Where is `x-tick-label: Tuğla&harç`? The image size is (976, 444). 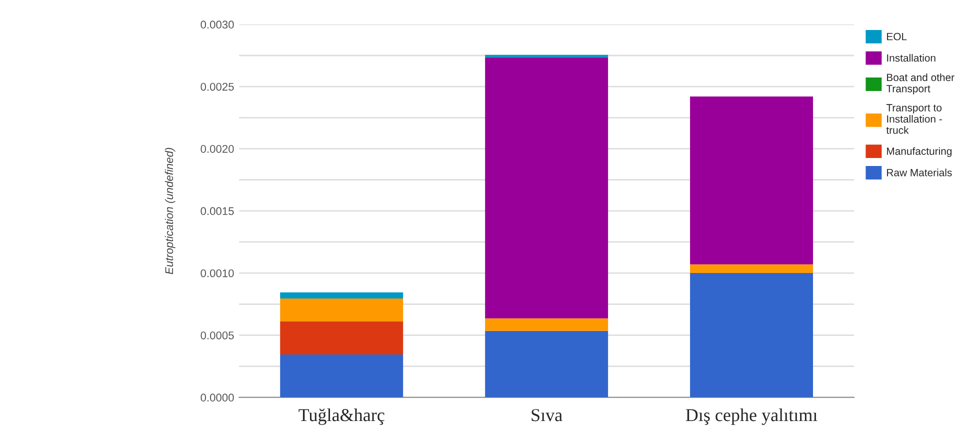
x-tick-label: Tuğla&harç is located at coordinates (341, 416).